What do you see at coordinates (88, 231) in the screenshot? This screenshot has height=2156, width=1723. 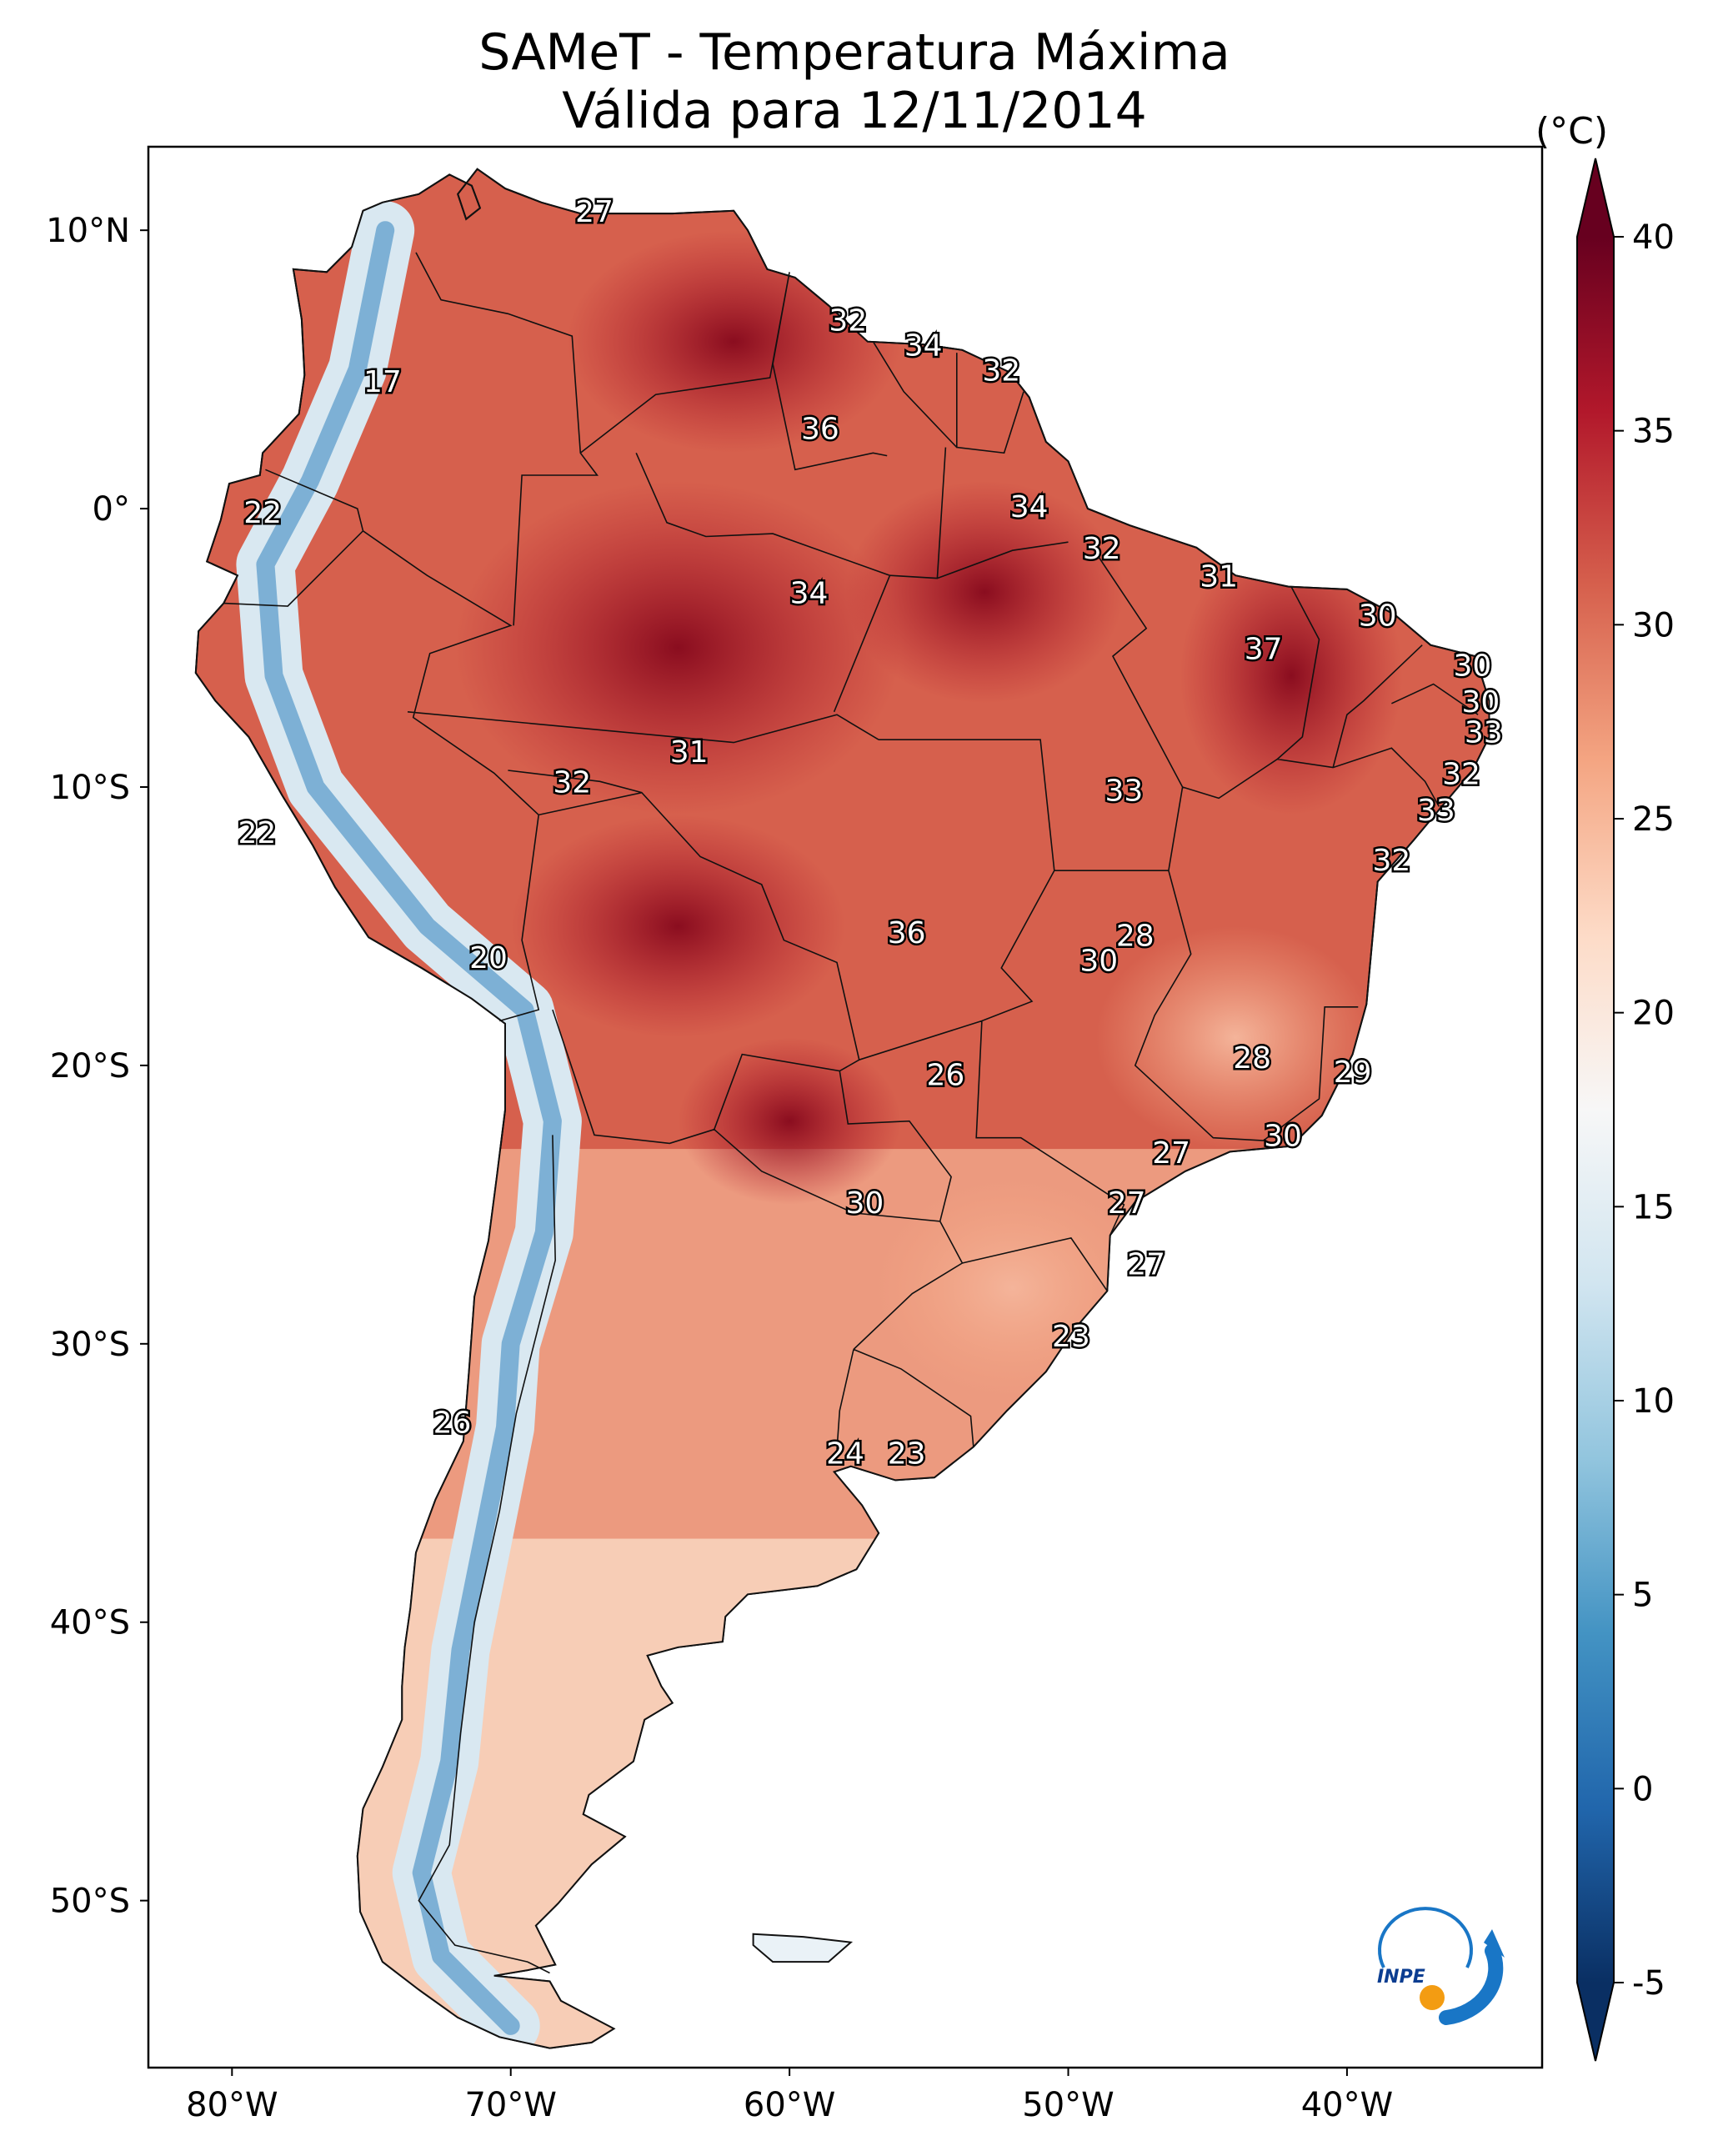 I see `lat-tick-label: 10°N` at bounding box center [88, 231].